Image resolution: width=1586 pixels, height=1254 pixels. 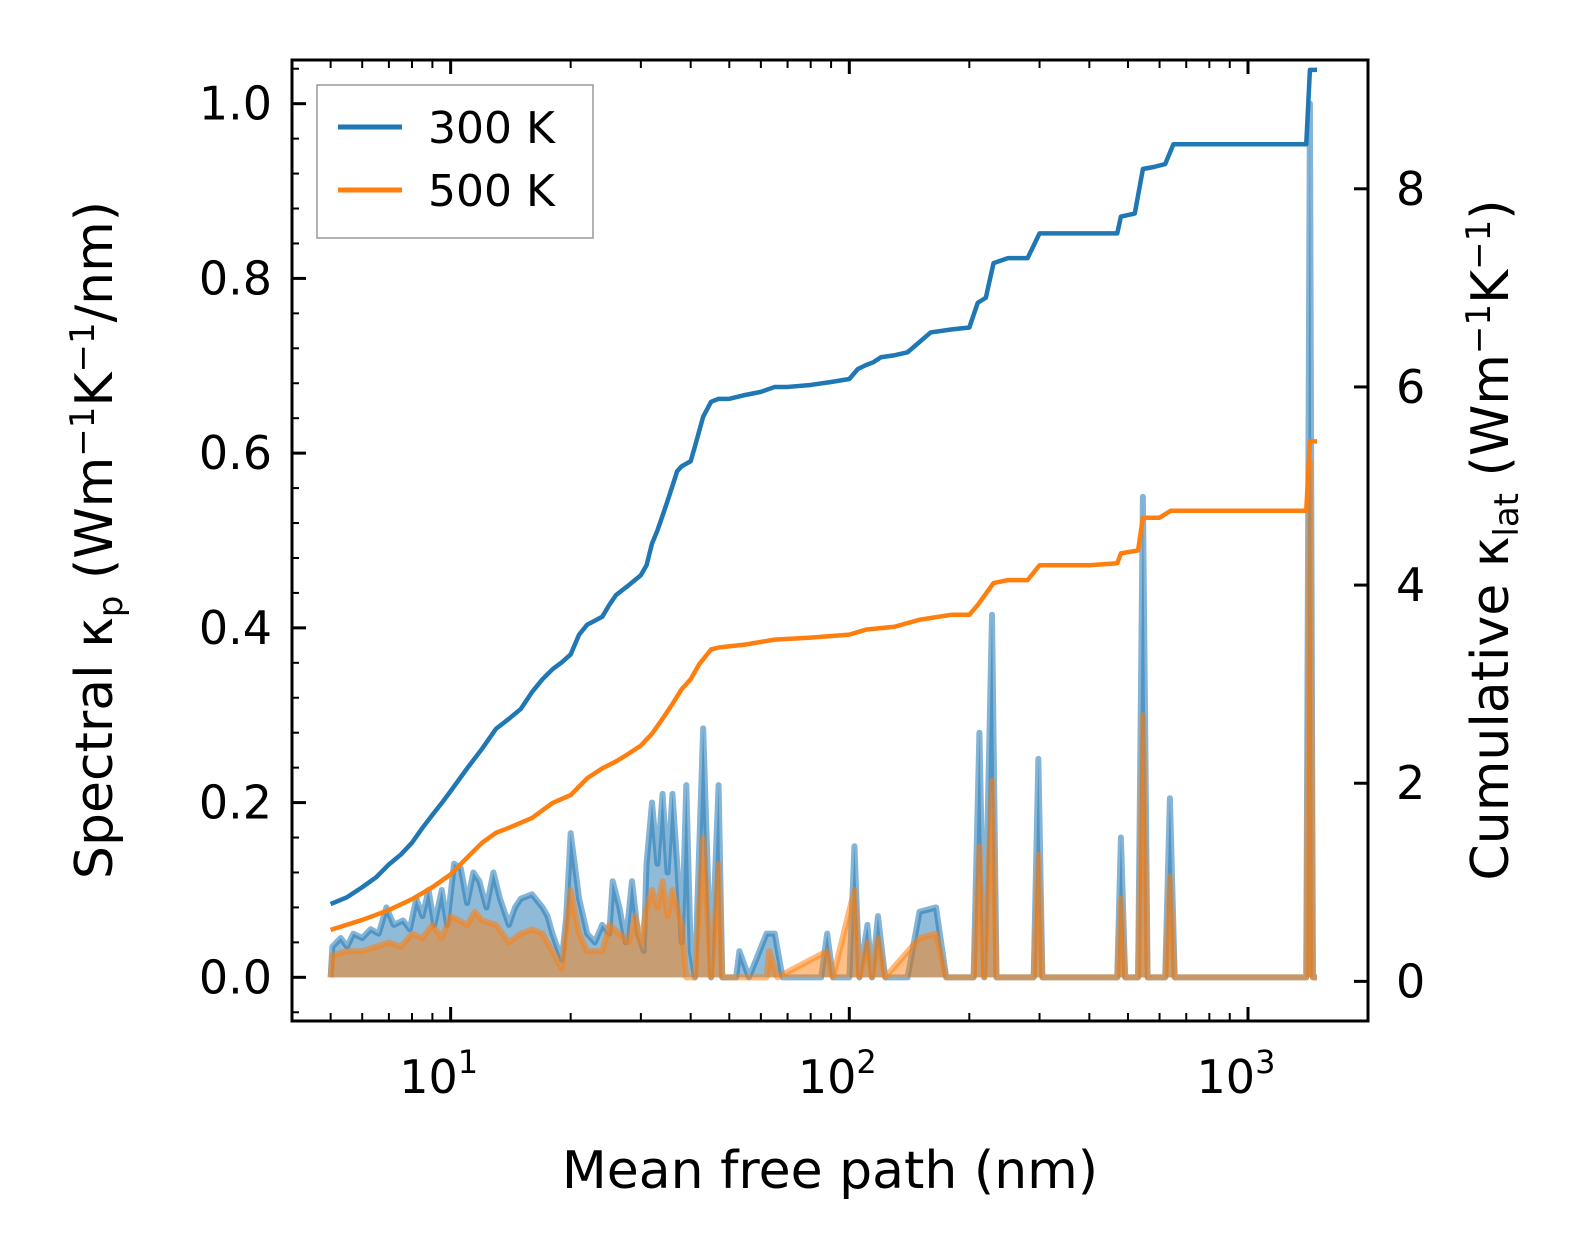 What do you see at coordinates (1491, 209) in the screenshot?
I see `y-right-label-post: )` at bounding box center [1491, 209].